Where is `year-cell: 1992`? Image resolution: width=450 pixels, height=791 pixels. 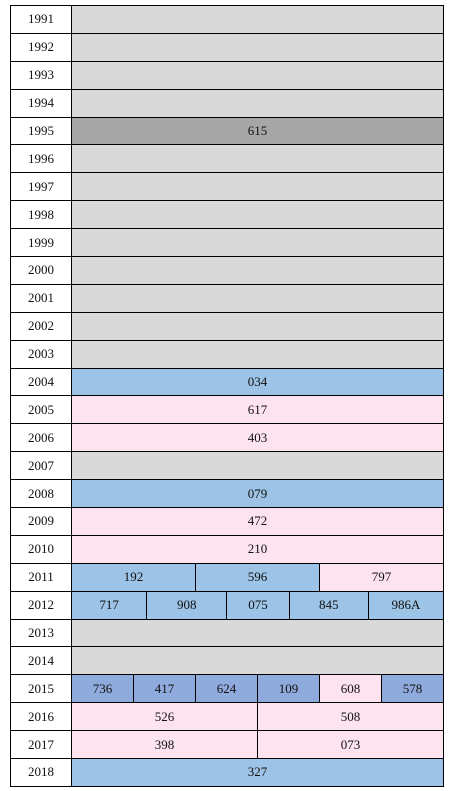
year-cell: 1992 is located at coordinates (41, 47).